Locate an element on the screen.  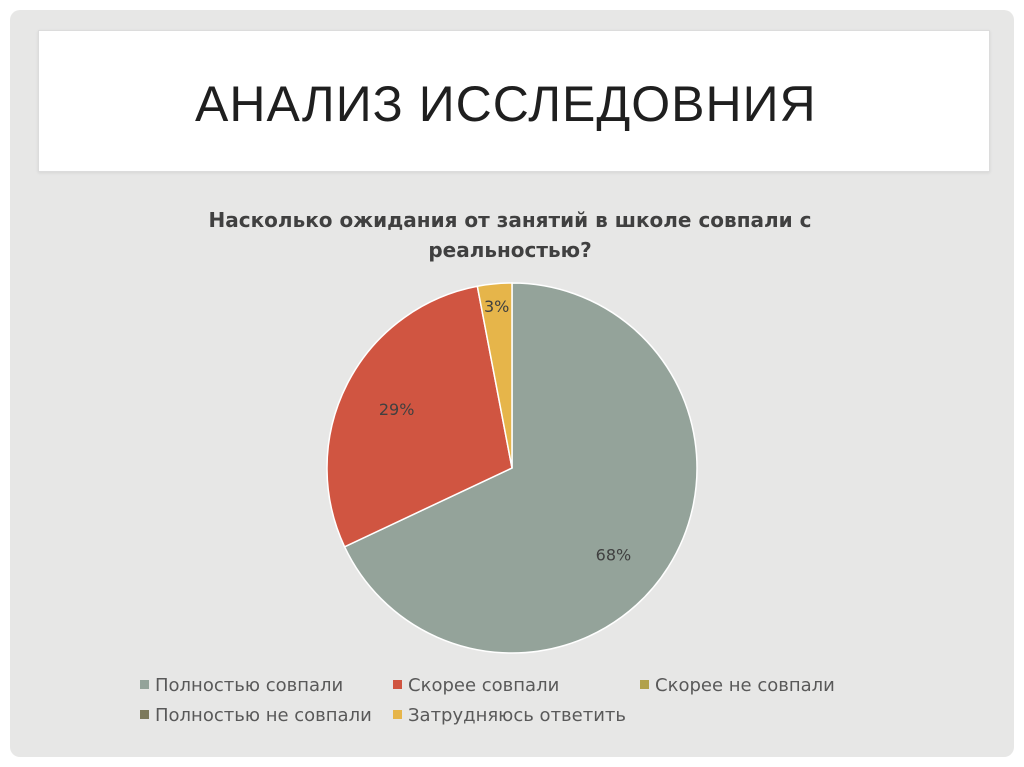
legend-item-1: Скорее совпали is located at coordinates (476, 685).